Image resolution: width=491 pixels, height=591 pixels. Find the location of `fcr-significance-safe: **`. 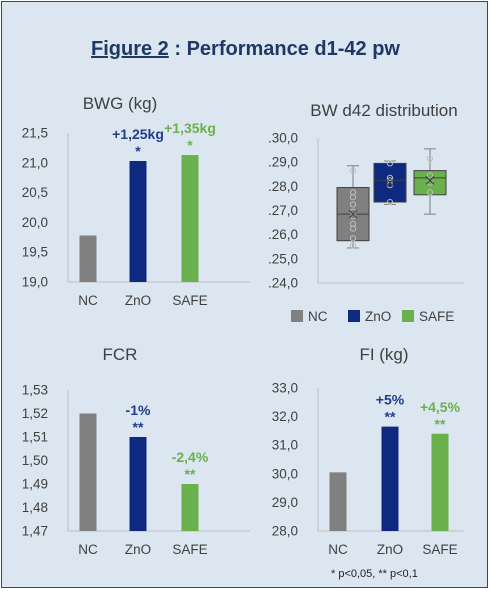

fcr-significance-safe: ** is located at coordinates (190, 474).